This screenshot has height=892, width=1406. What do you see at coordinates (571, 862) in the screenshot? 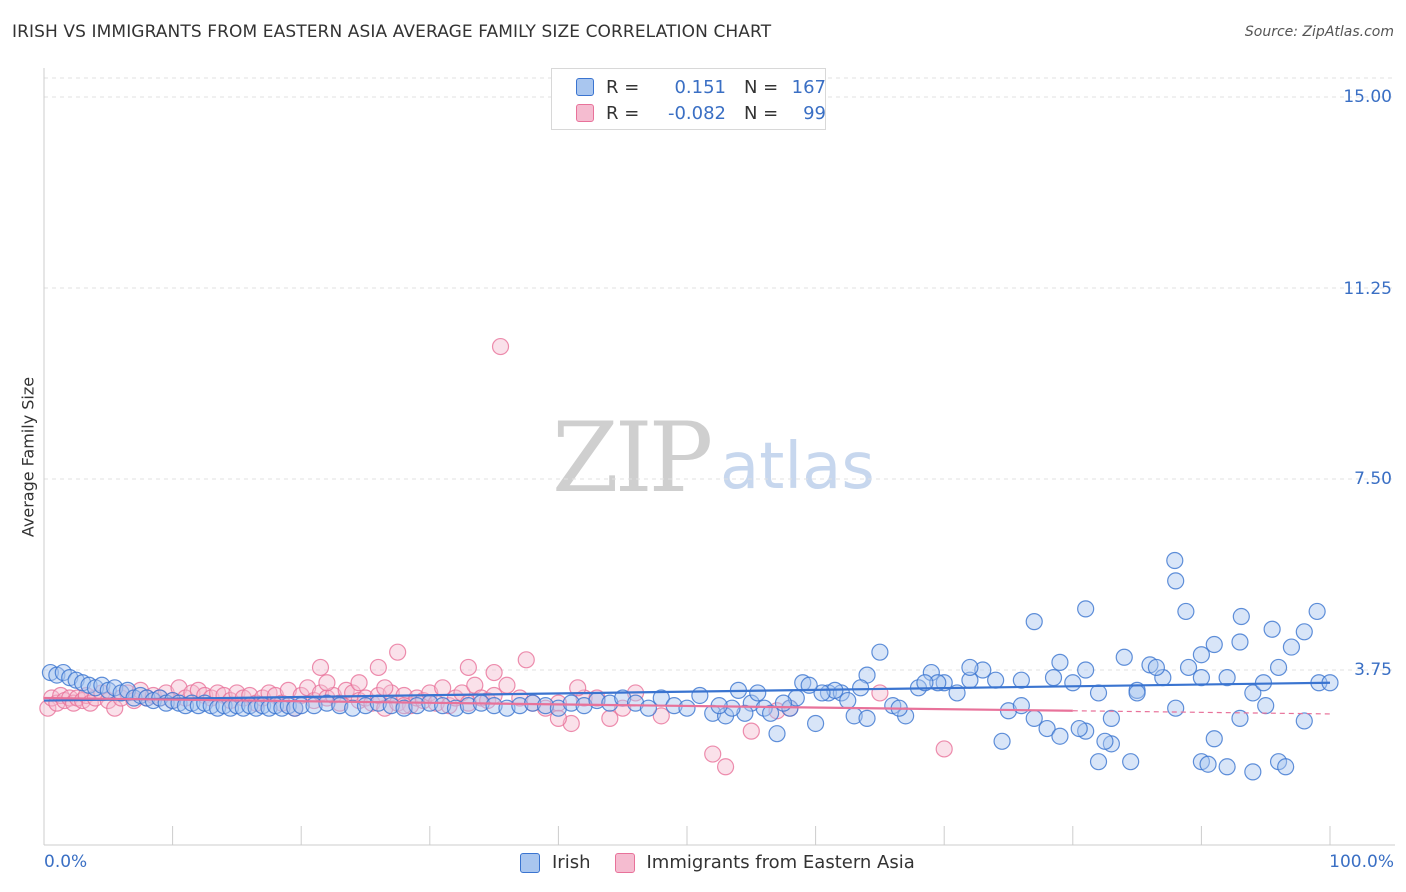
I see `legend-label-irish: Irish` at bounding box center [571, 862].